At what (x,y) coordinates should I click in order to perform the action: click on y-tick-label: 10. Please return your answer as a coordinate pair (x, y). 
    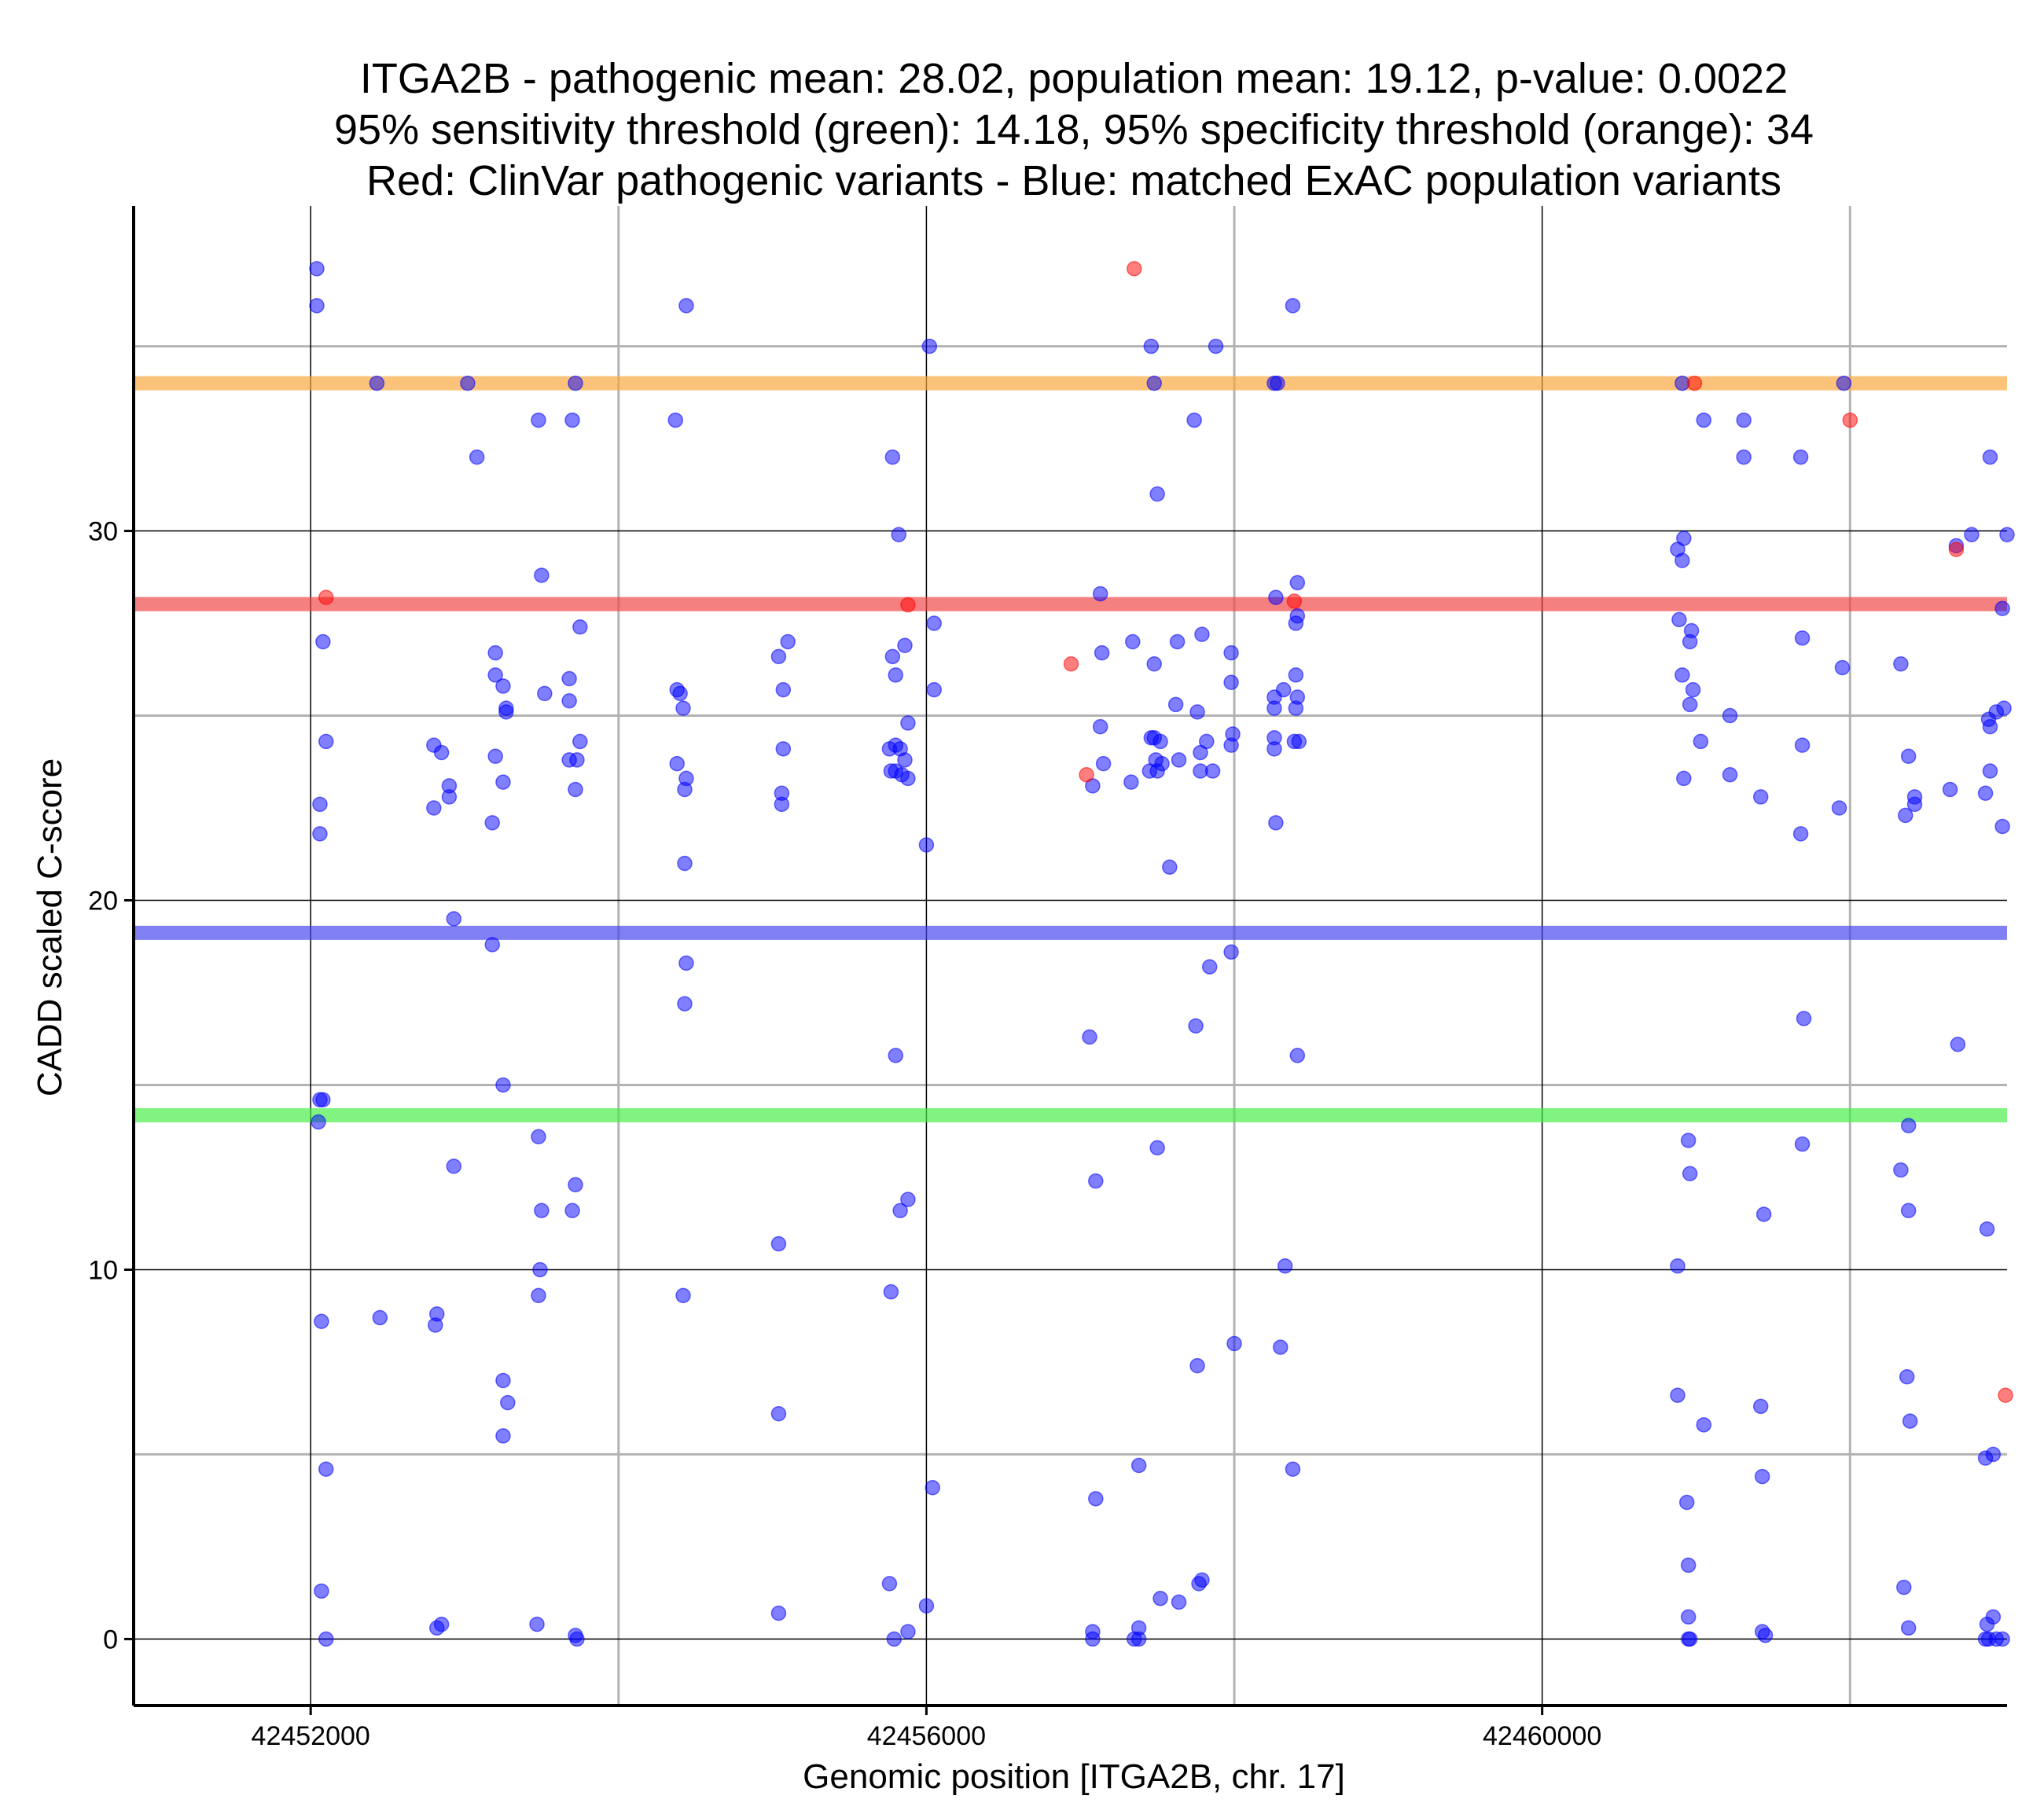
    Looking at the image, I should click on (103, 1270).